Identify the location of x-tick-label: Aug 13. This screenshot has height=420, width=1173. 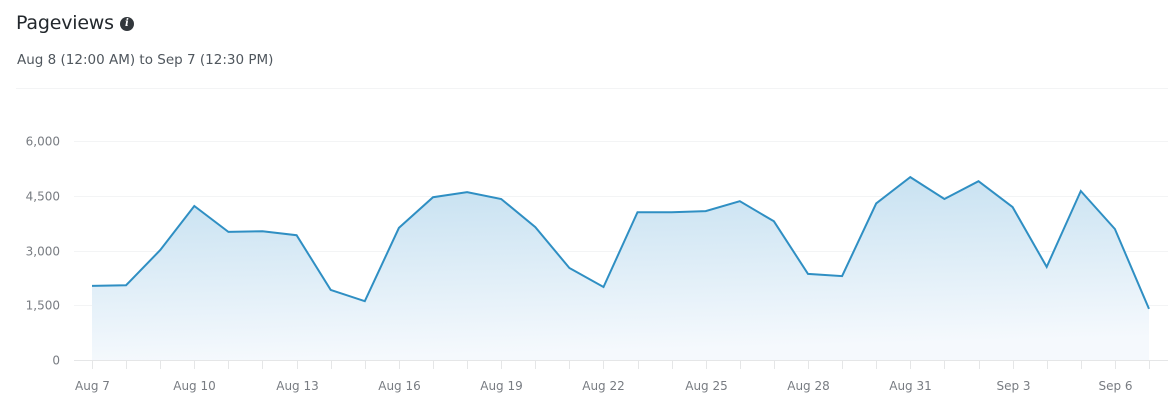
(297, 386).